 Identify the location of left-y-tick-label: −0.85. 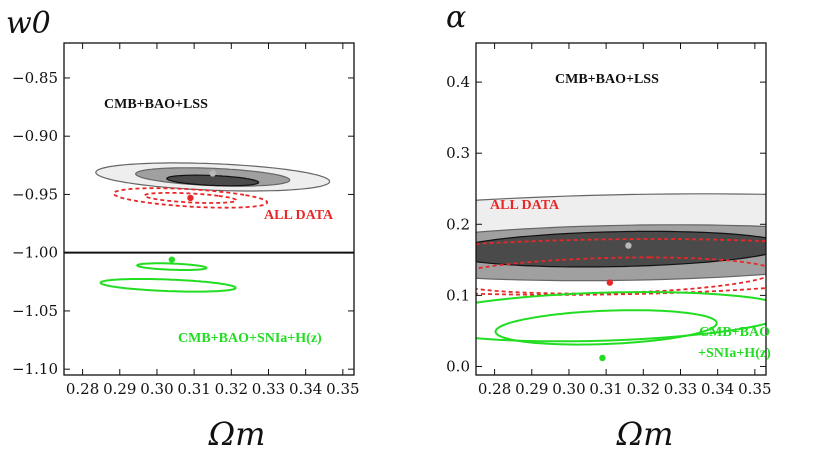
(35, 78).